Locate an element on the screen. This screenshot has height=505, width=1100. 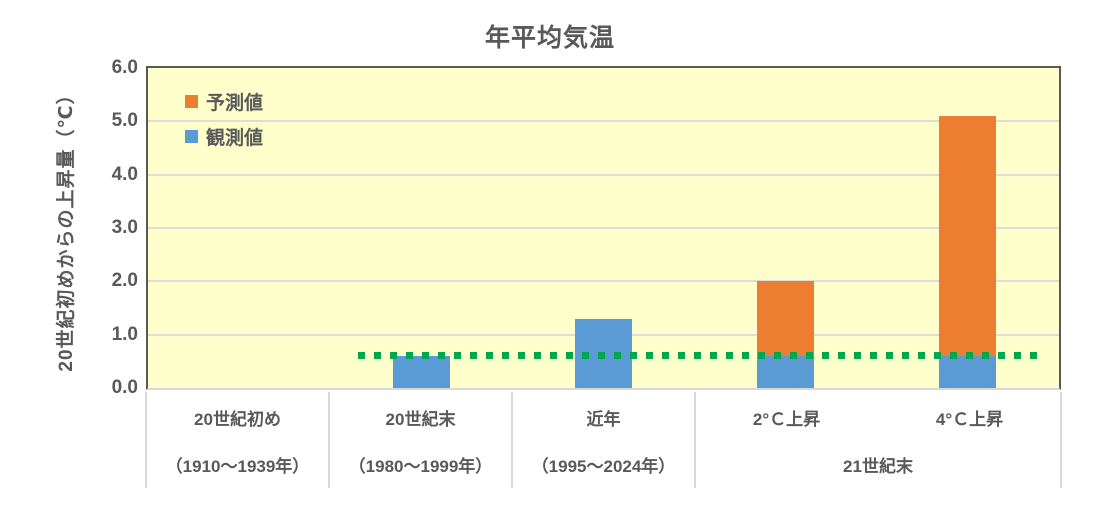
x-sublabel: （1910～1939年） is located at coordinates (237, 466).